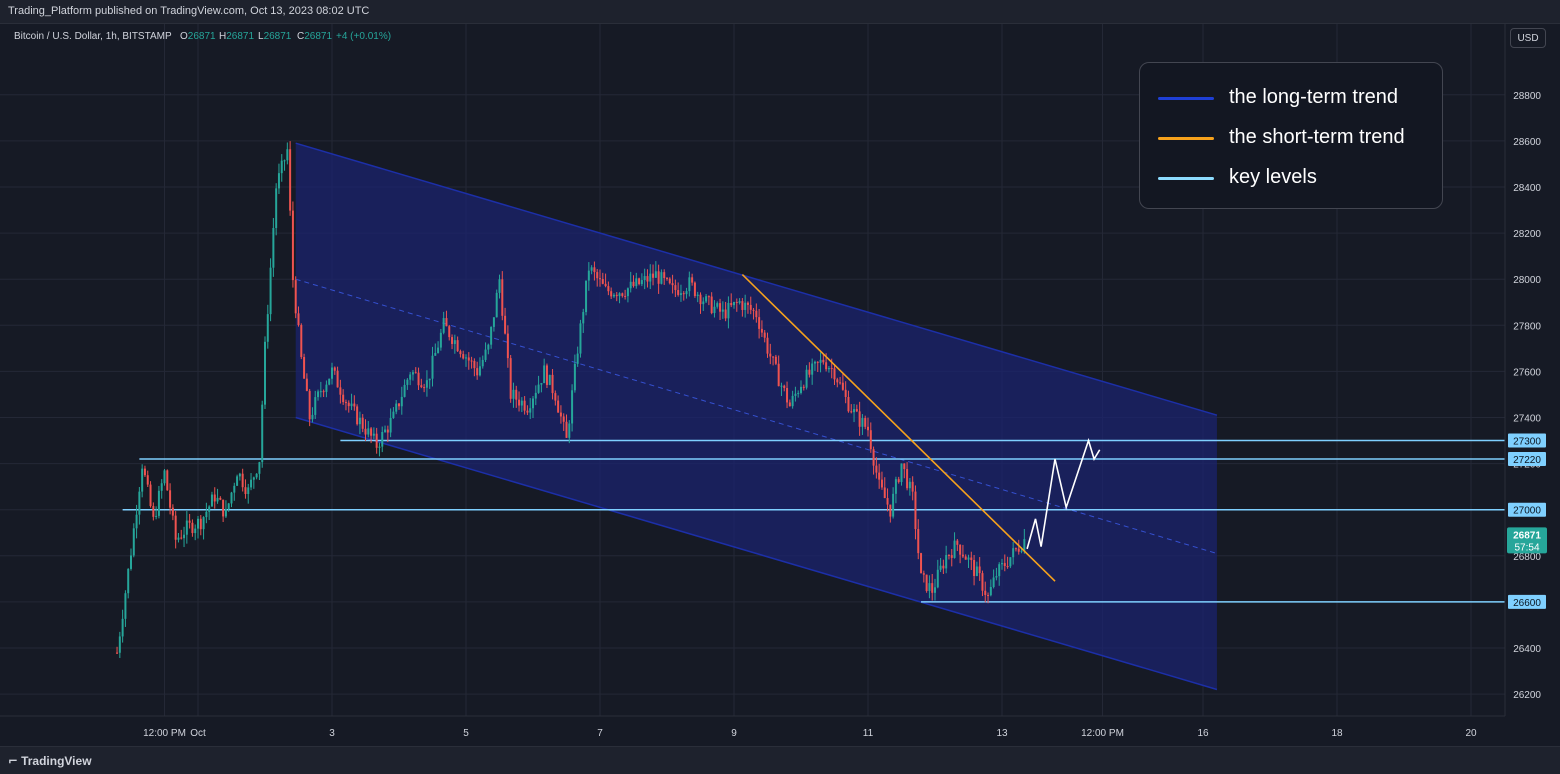  What do you see at coordinates (1527, 601) in the screenshot?
I see `key-level-price-tag` at bounding box center [1527, 601].